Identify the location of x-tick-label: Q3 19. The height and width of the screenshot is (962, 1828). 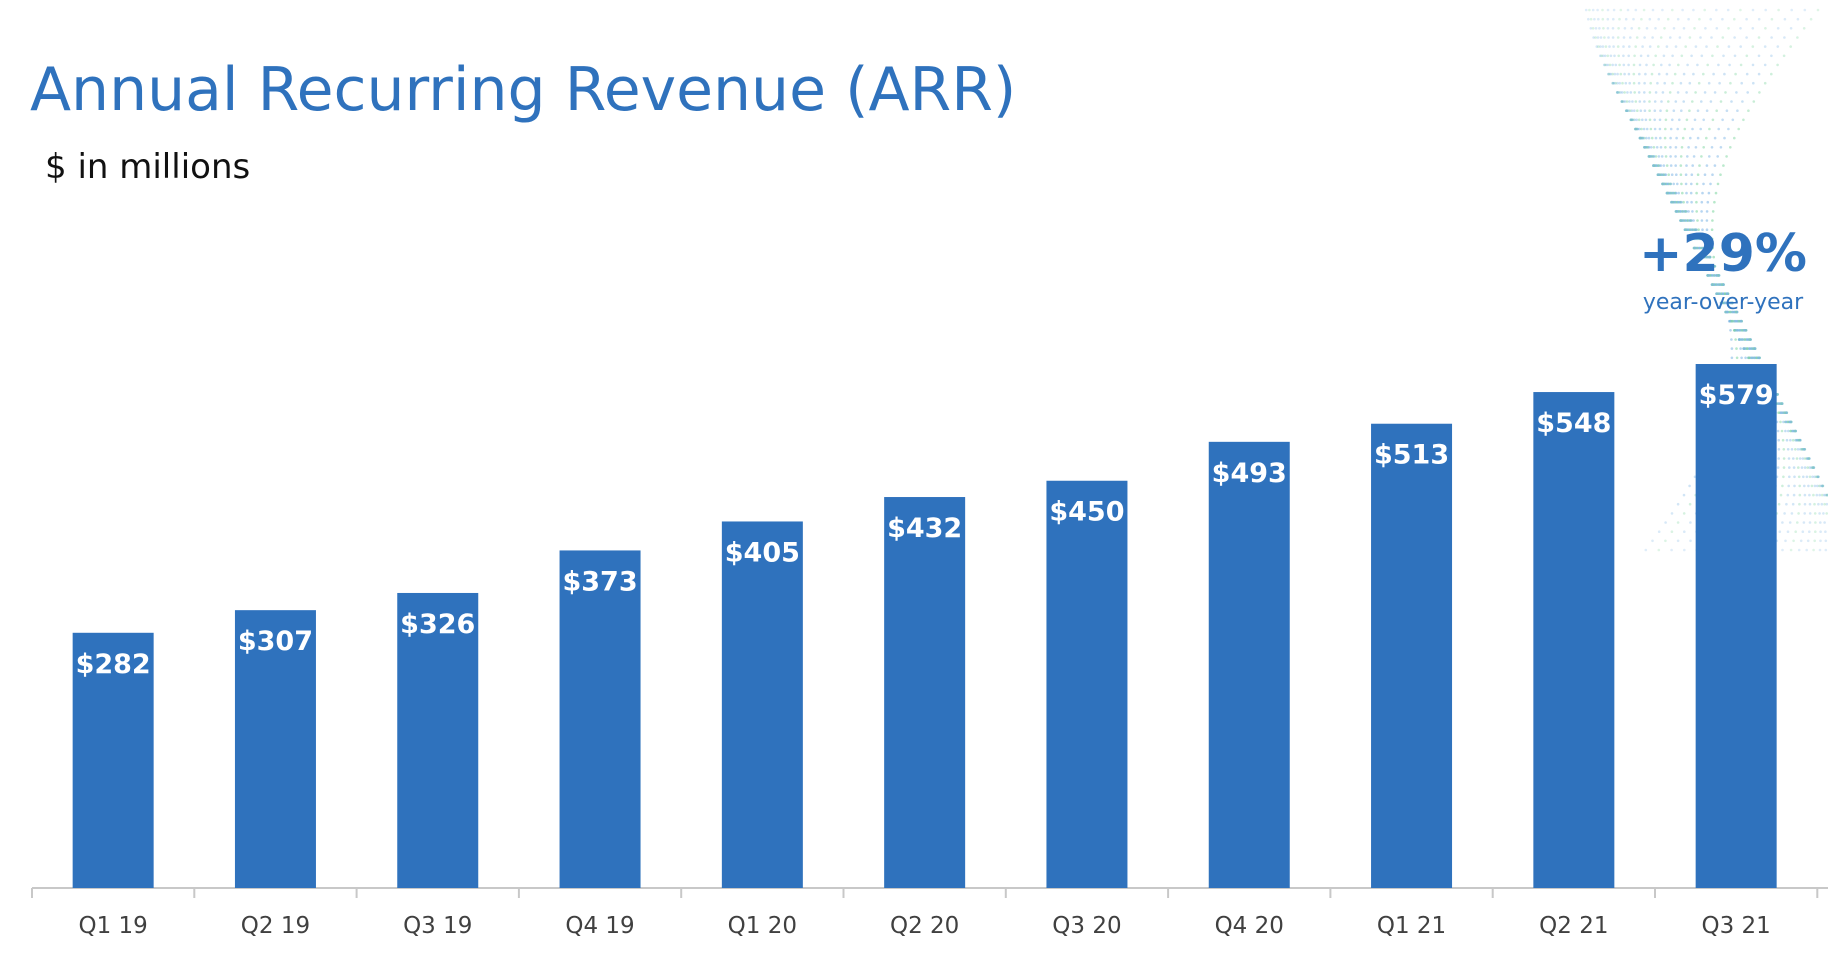
(437, 926).